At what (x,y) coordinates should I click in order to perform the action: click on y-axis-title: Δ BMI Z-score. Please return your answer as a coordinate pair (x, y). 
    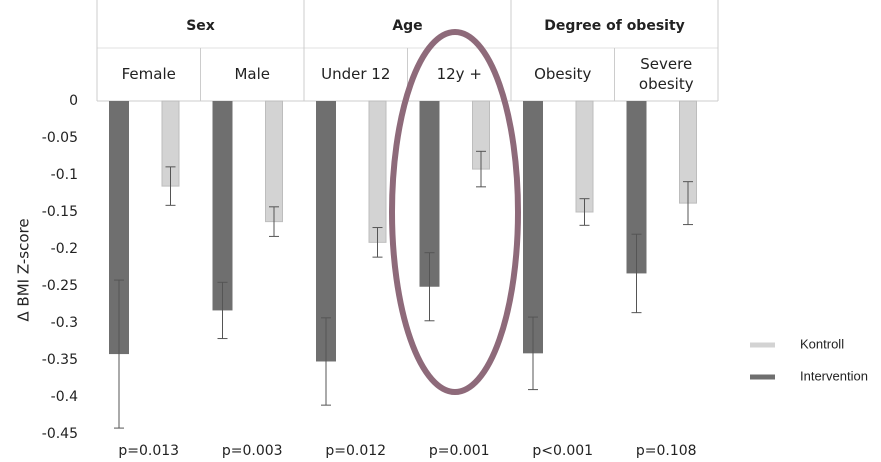
    Looking at the image, I should click on (24, 269).